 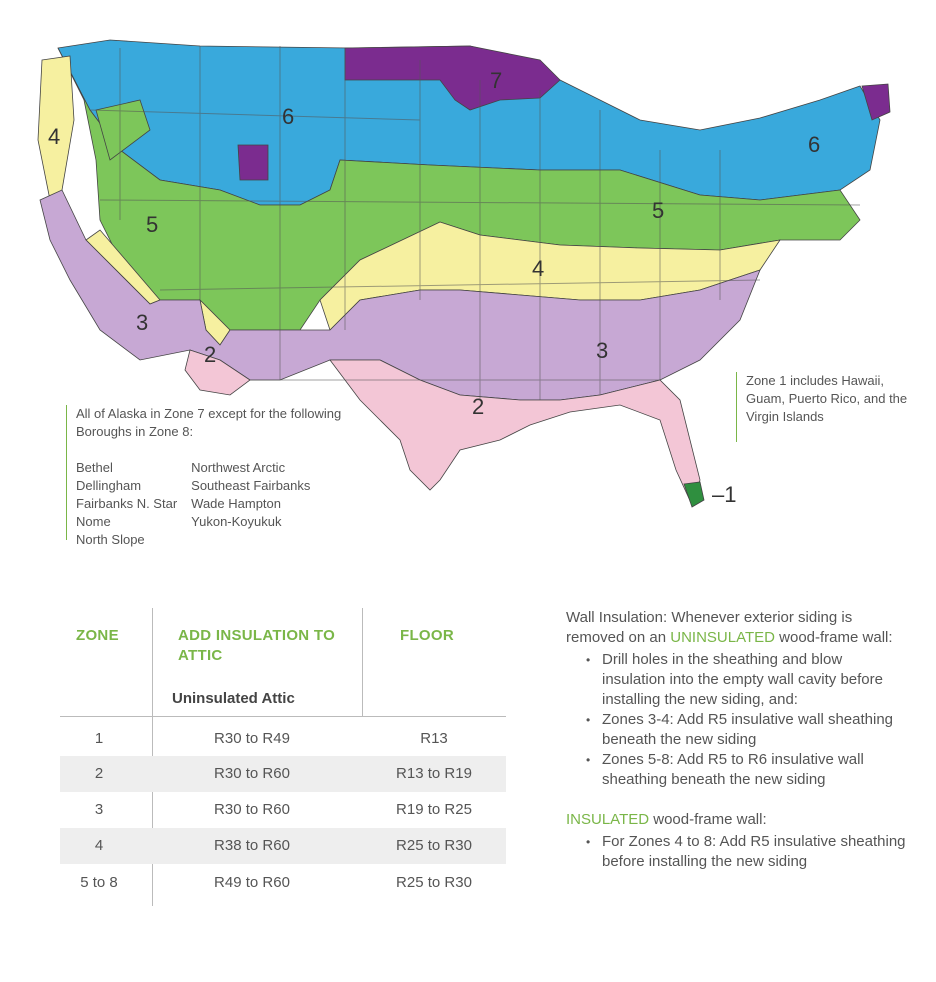 What do you see at coordinates (288, 116) in the screenshot?
I see `zone-label-6: 6` at bounding box center [288, 116].